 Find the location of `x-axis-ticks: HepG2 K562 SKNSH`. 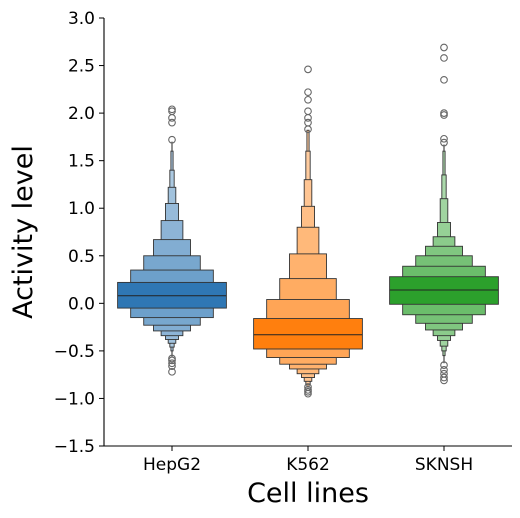

x-axis-ticks: HepG2 K562 SKNSH is located at coordinates (308, 460).